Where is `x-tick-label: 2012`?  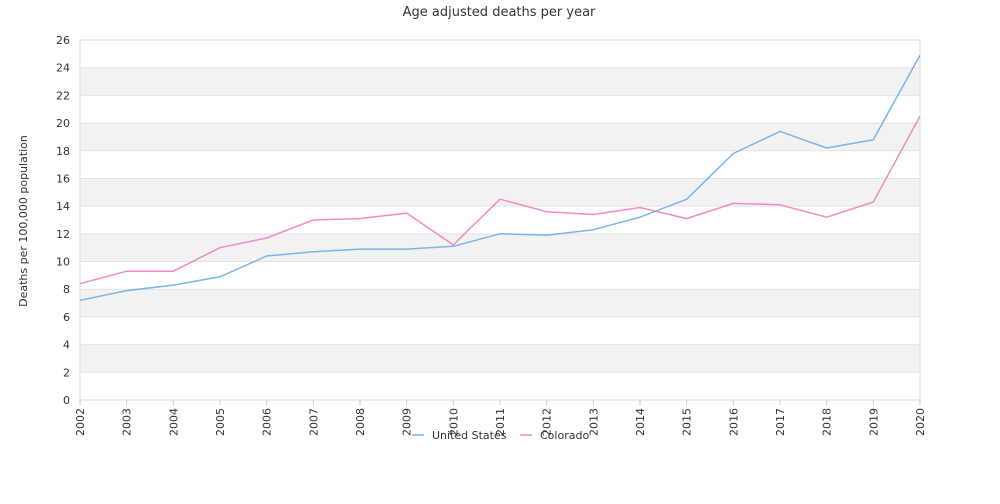 x-tick-label: 2012 is located at coordinates (547, 422).